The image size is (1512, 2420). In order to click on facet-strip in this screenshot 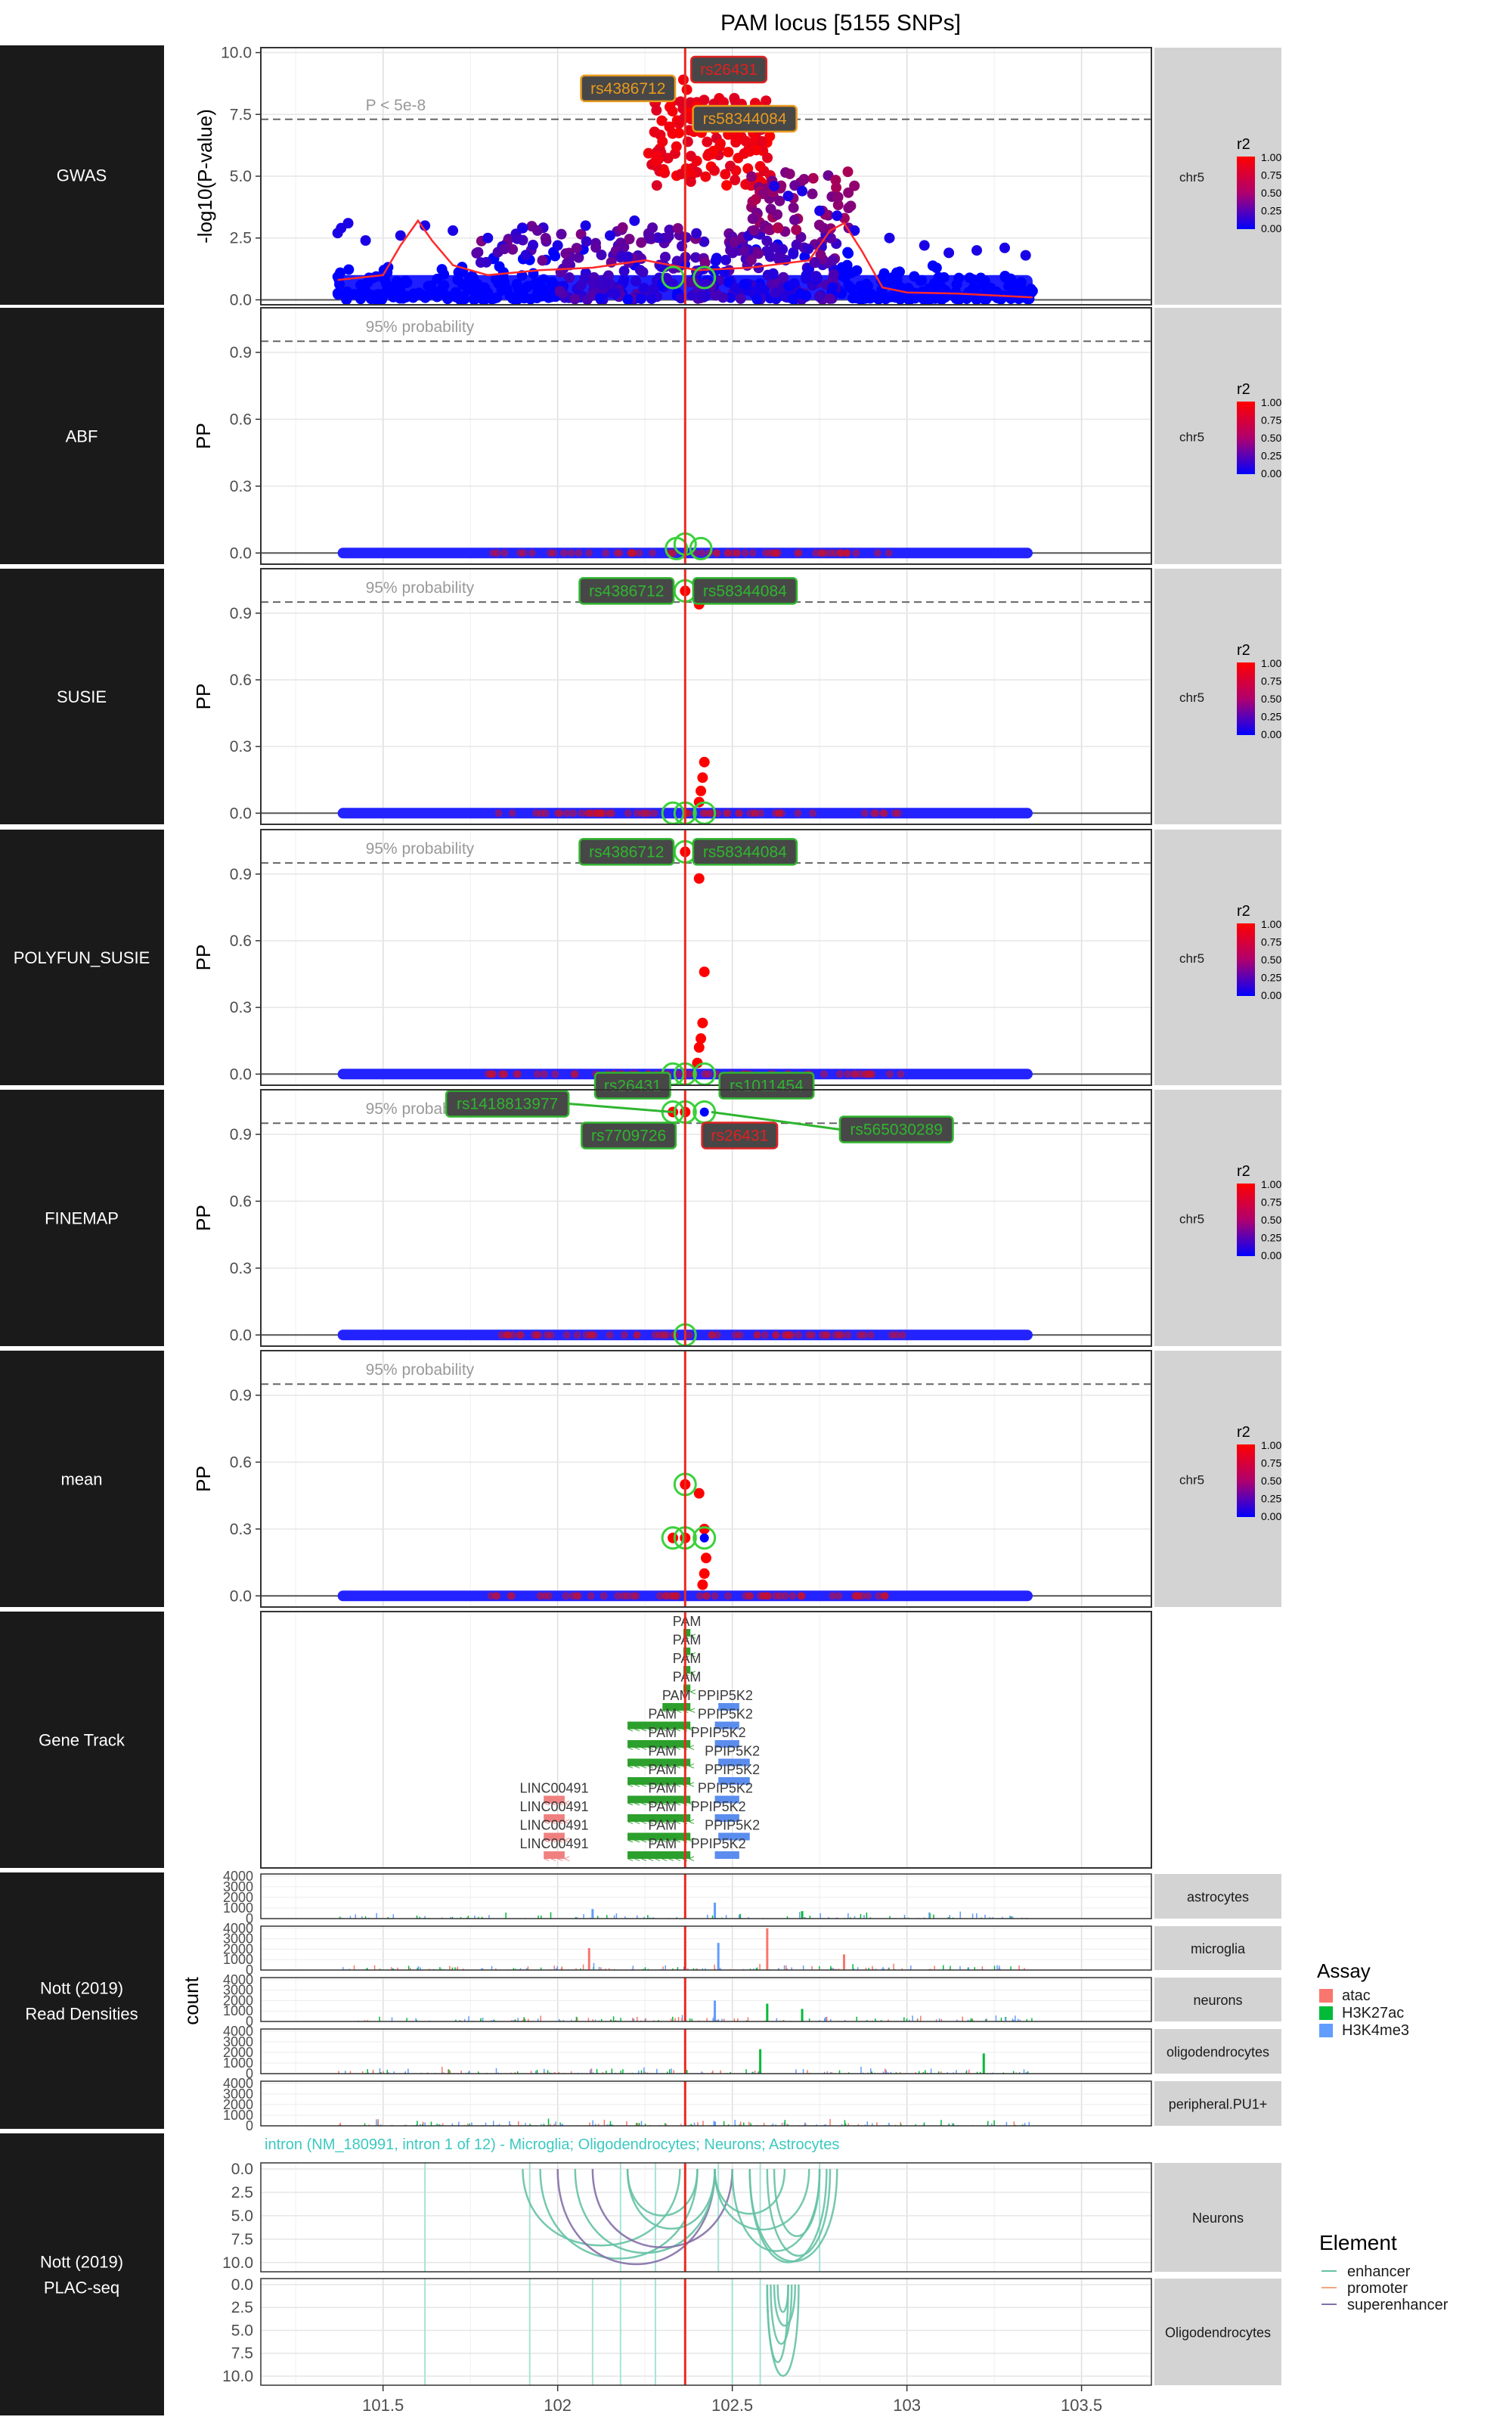, I will do `click(1217, 1218)`.